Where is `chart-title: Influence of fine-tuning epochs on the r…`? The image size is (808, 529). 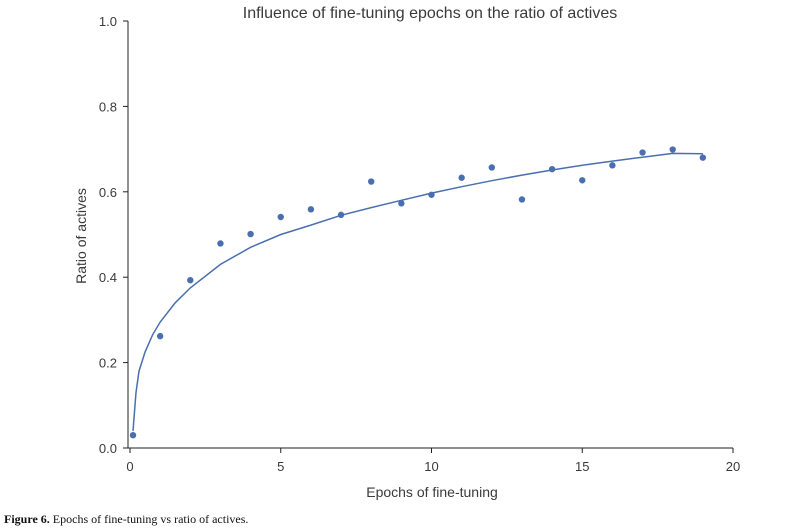 chart-title: Influence of fine-tuning epochs on the r… is located at coordinates (430, 13).